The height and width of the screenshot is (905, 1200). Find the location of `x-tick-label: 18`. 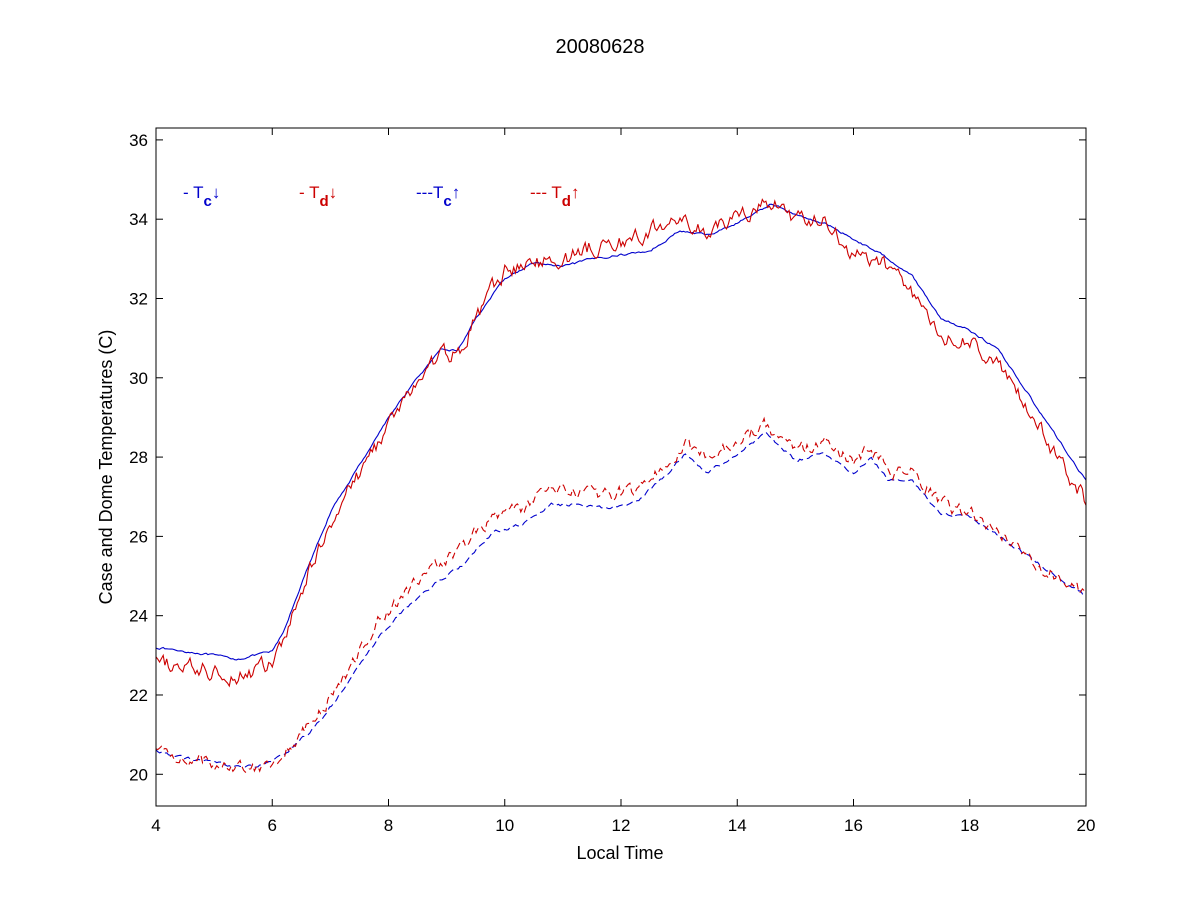

x-tick-label: 18 is located at coordinates (969, 825).